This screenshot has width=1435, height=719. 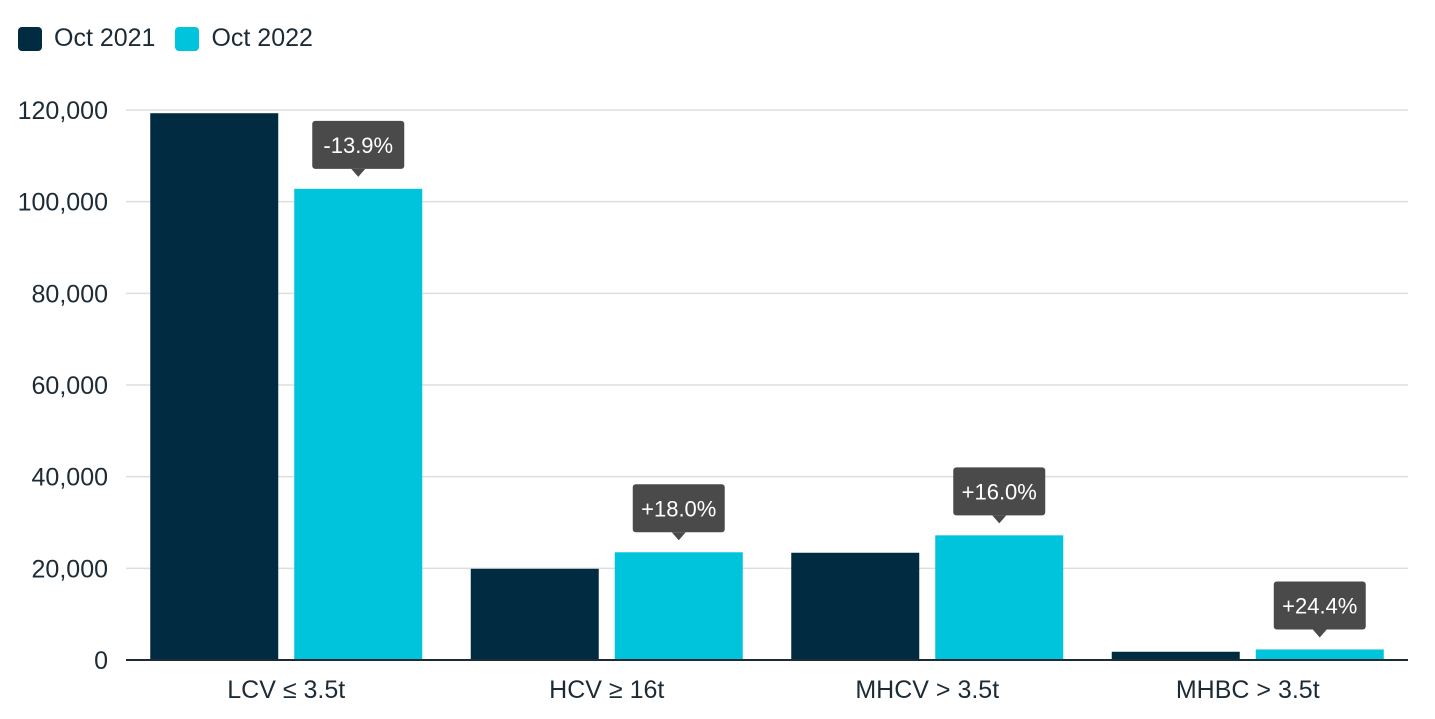 I want to click on legend-item-oct-2022: Oct 2022, so click(x=244, y=38).